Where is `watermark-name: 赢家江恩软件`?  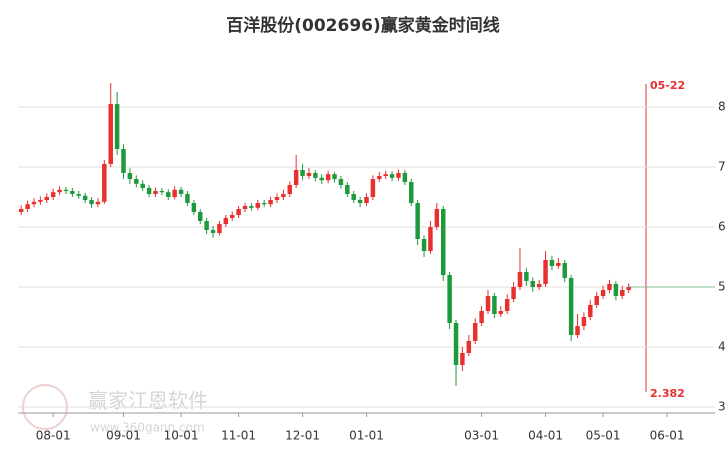 watermark-name: 赢家江恩软件 is located at coordinates (148, 401).